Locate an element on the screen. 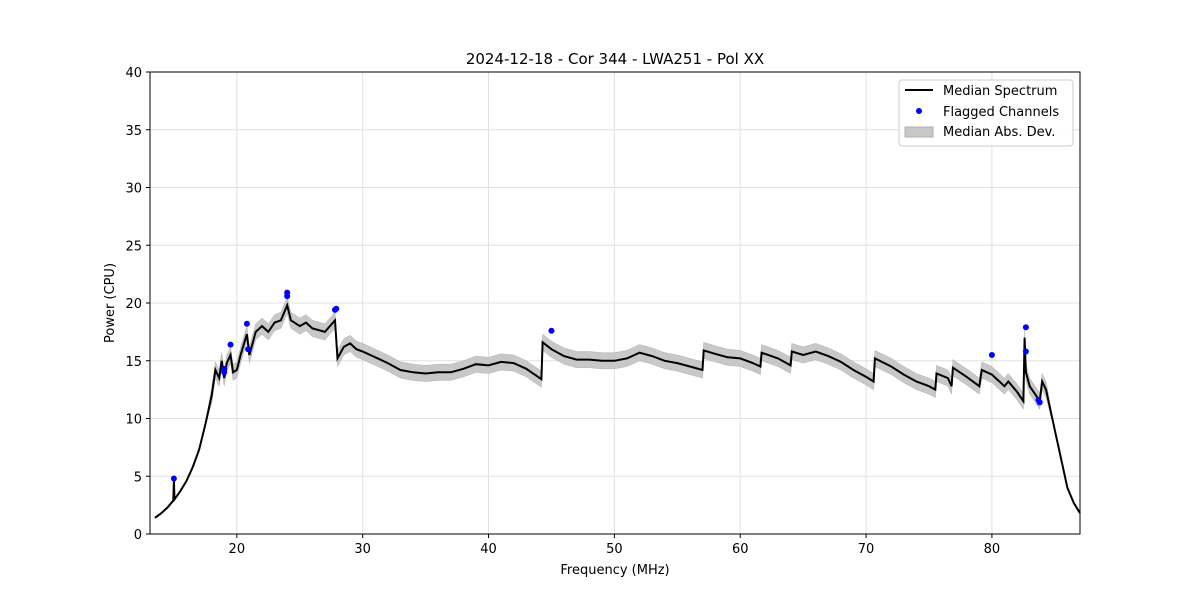 The image size is (1200, 600). y-axis-label: Power (CPU) is located at coordinates (110, 303).